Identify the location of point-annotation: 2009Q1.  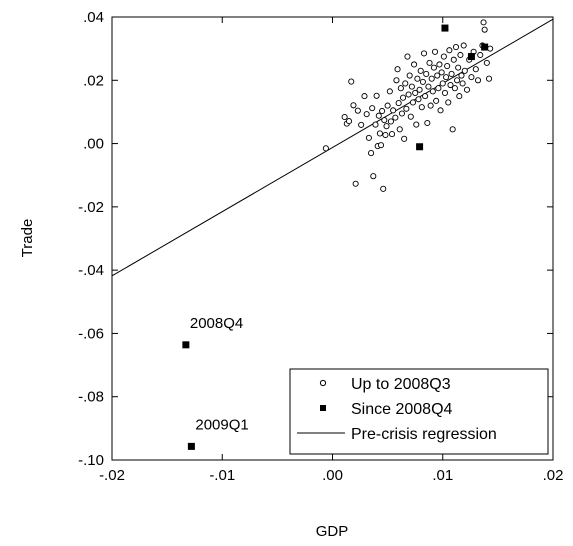
(221, 424).